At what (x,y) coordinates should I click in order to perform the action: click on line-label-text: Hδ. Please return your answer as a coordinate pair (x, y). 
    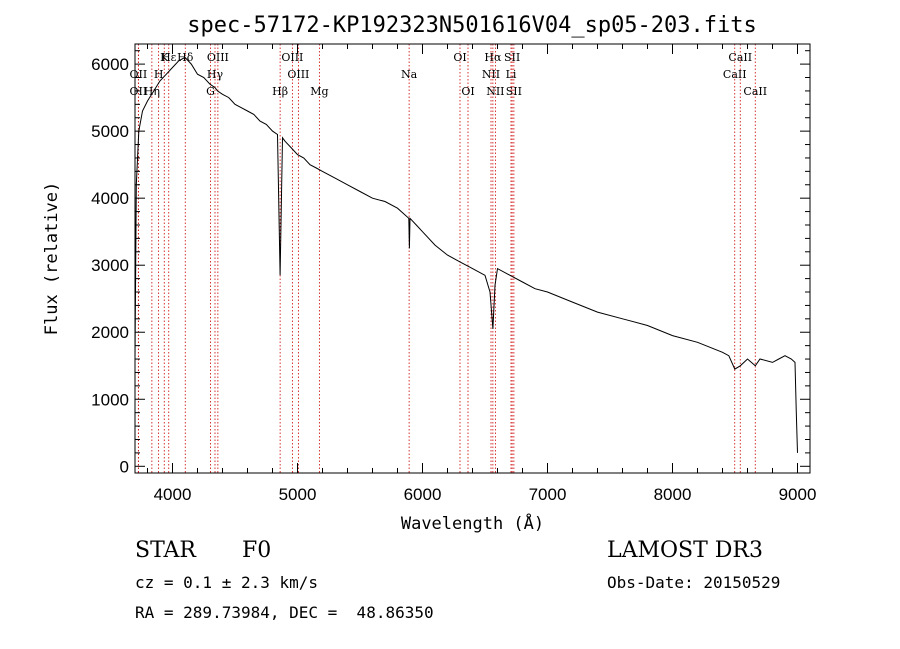
    Looking at the image, I should click on (185, 57).